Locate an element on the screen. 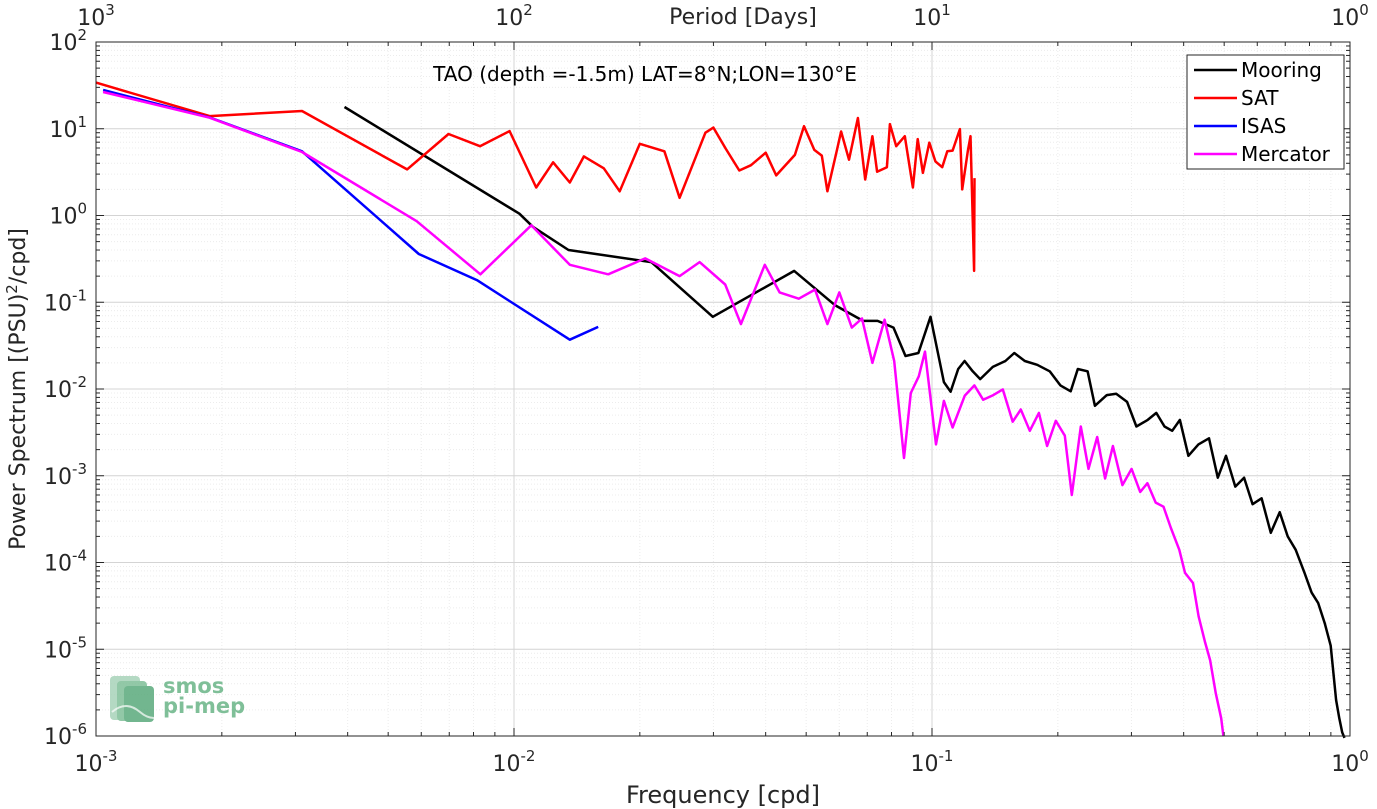 The width and height of the screenshot is (1377, 809). y-tick-label: 10⁻⁵ is located at coordinates (65, 648).